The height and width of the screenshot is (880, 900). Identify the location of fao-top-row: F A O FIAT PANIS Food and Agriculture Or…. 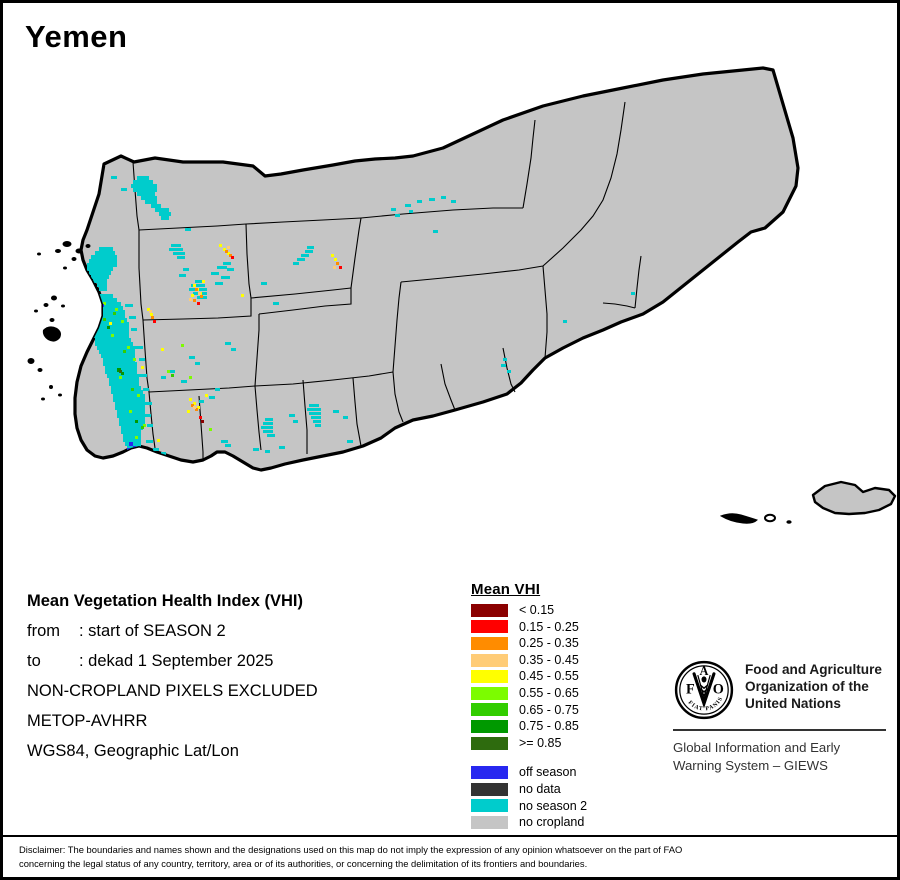
(780, 690).